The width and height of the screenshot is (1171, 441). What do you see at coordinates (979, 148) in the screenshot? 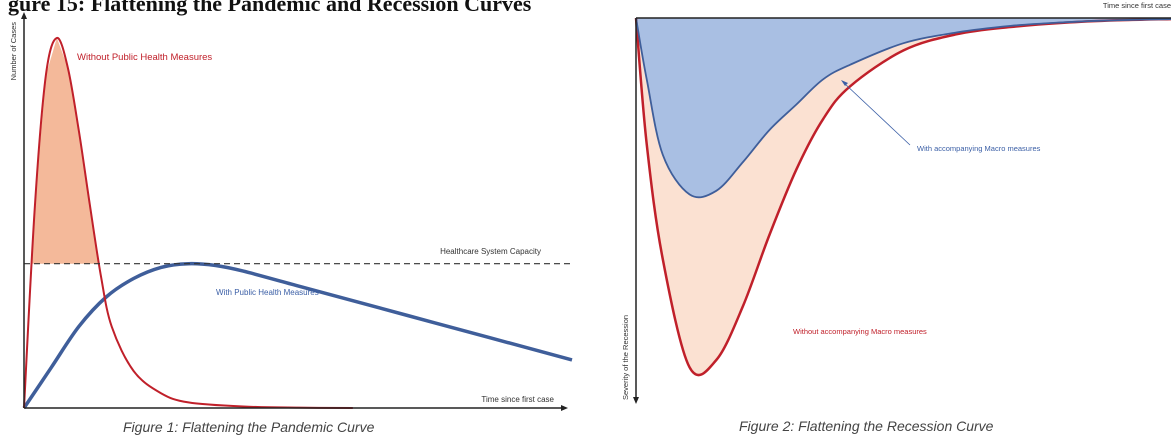
I see `with-macro-label: With accompanying Macro measures` at bounding box center [979, 148].